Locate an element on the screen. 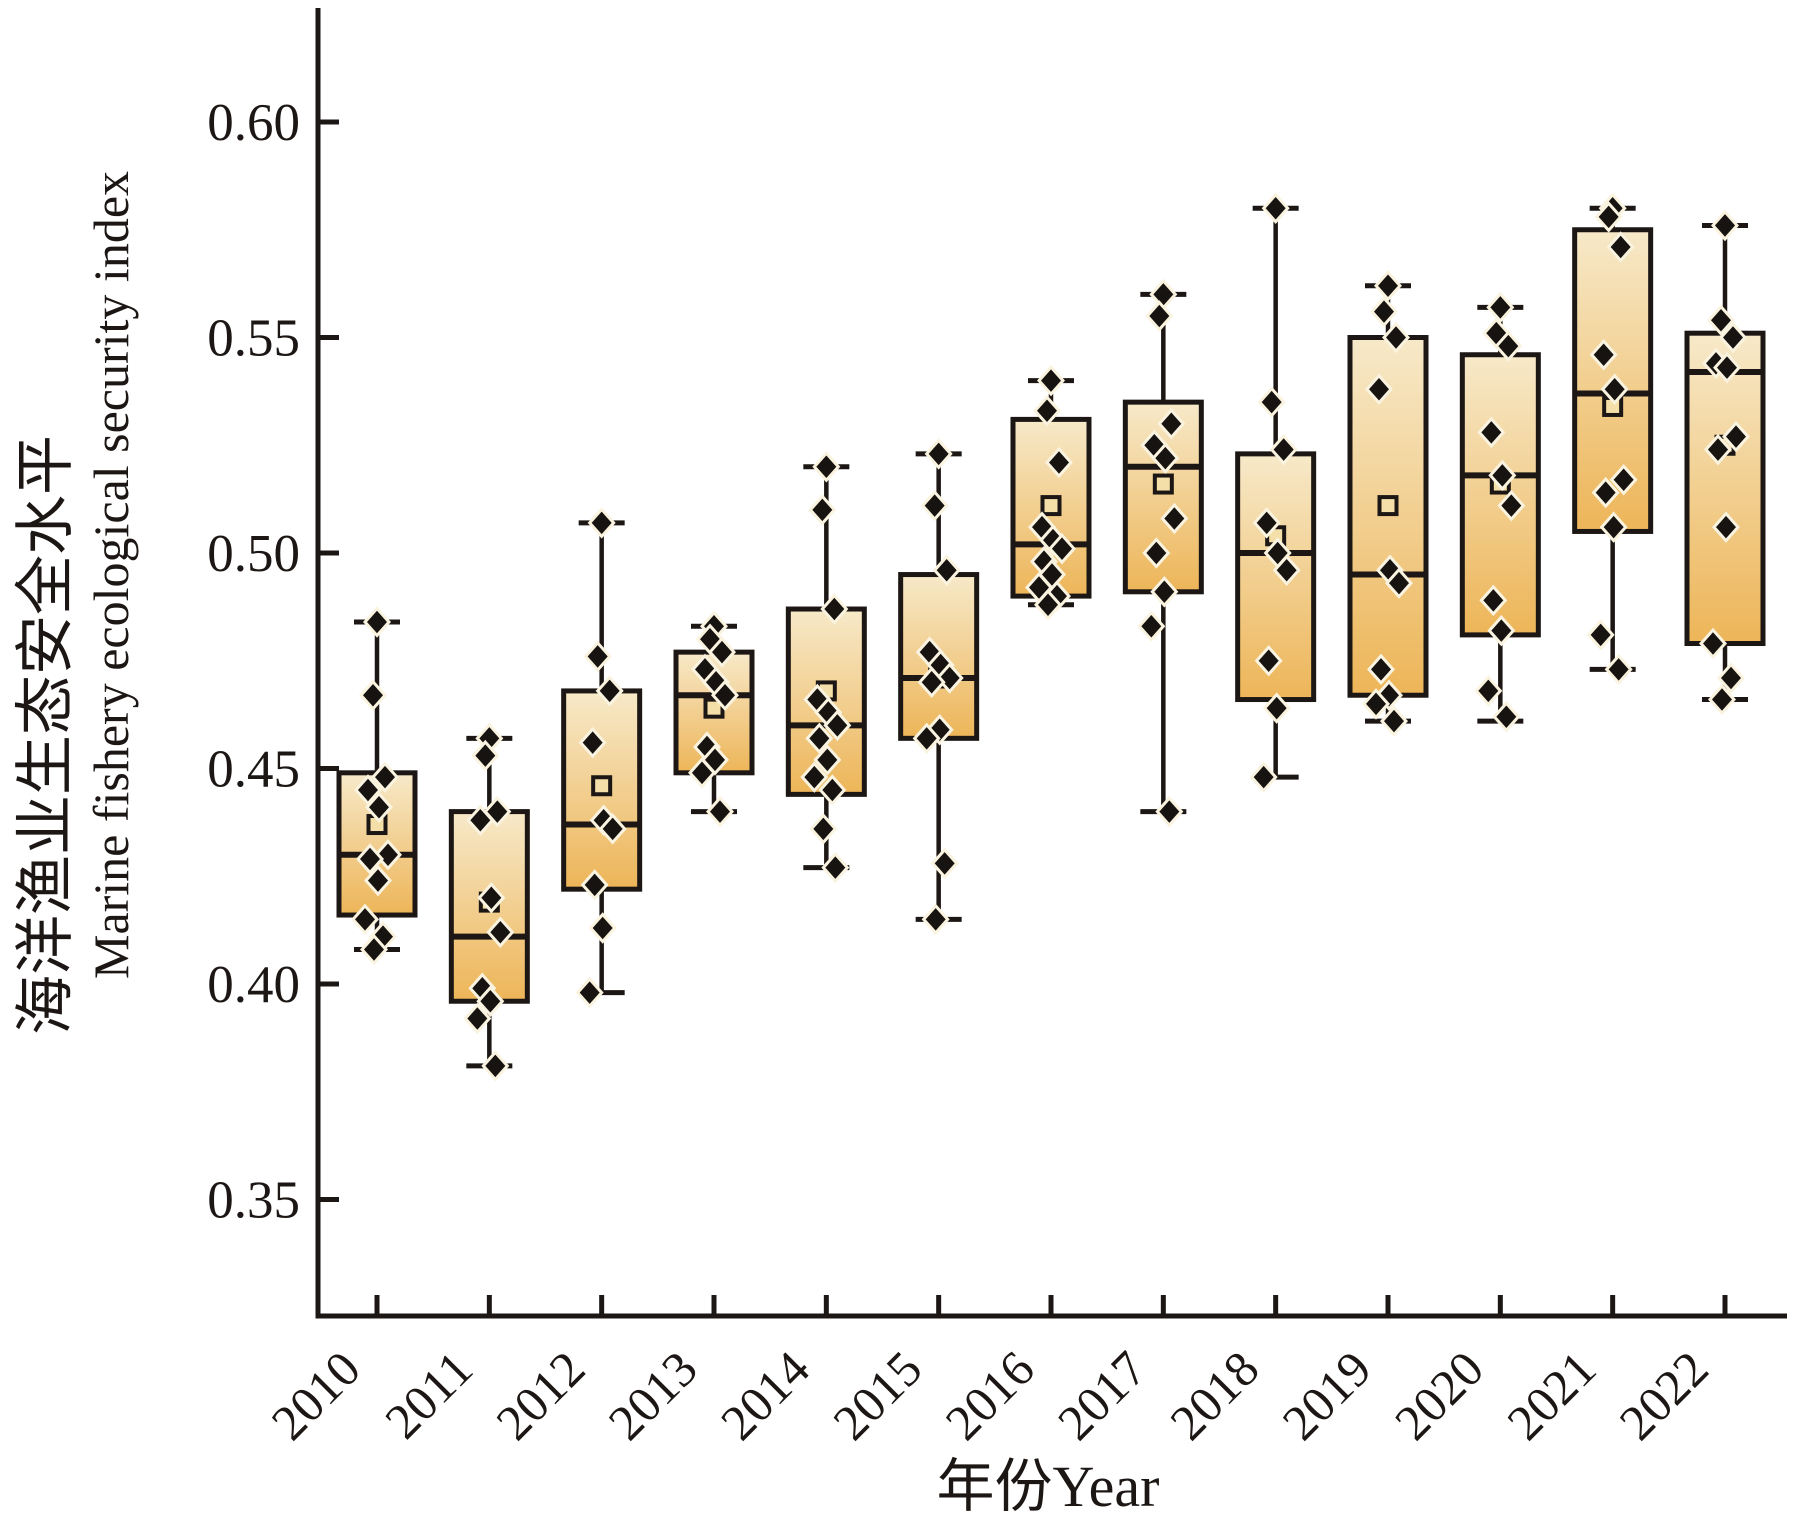 The image size is (1819, 1537). box-group-2019 is located at coordinates (1388, 503).